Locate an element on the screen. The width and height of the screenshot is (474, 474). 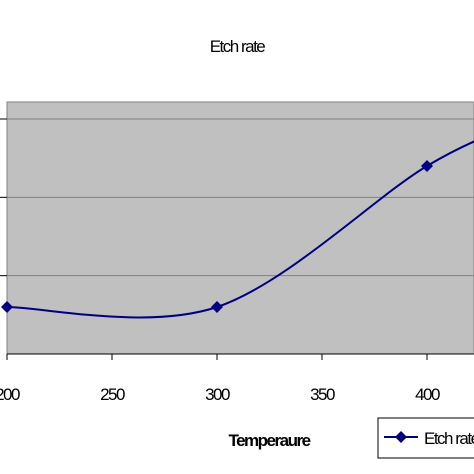
chart-title: Etch rate is located at coordinates (238, 46).